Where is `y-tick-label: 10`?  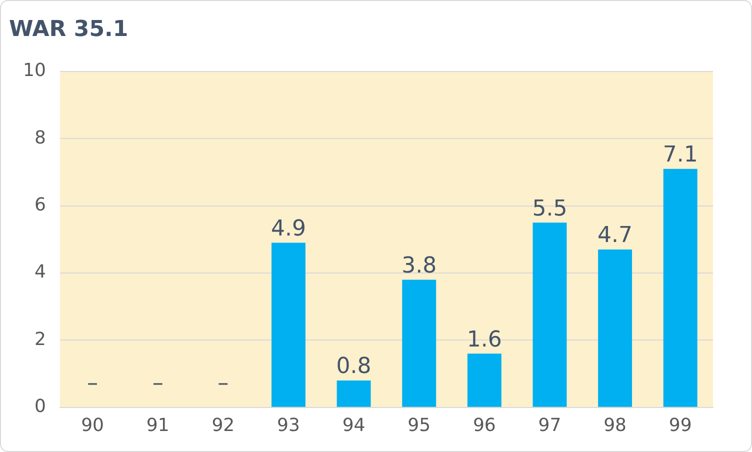 y-tick-label: 10 is located at coordinates (34, 71).